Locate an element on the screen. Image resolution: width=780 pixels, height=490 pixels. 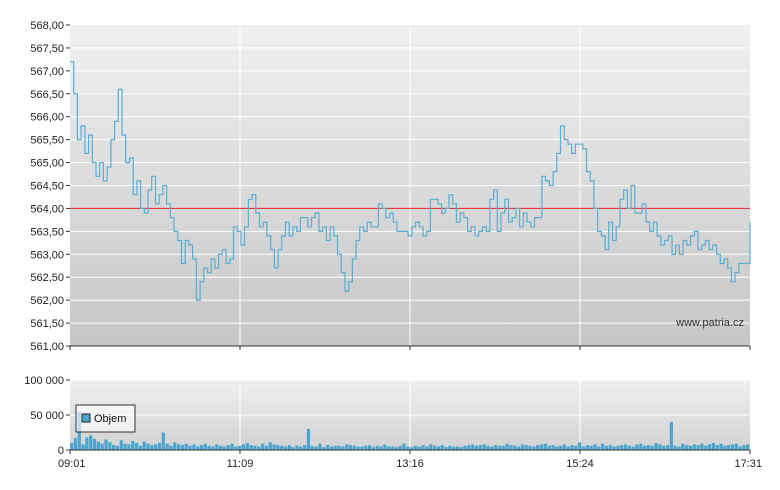
price-y-tick-label: 564,50 is located at coordinates (47, 187).